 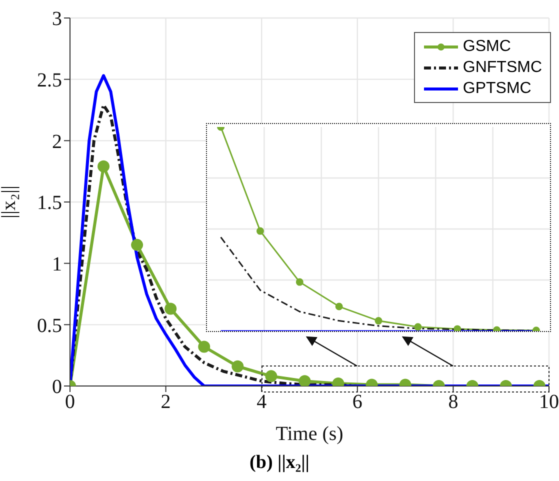 I want to click on legend-label: GNFTSMC, so click(x=502, y=67).